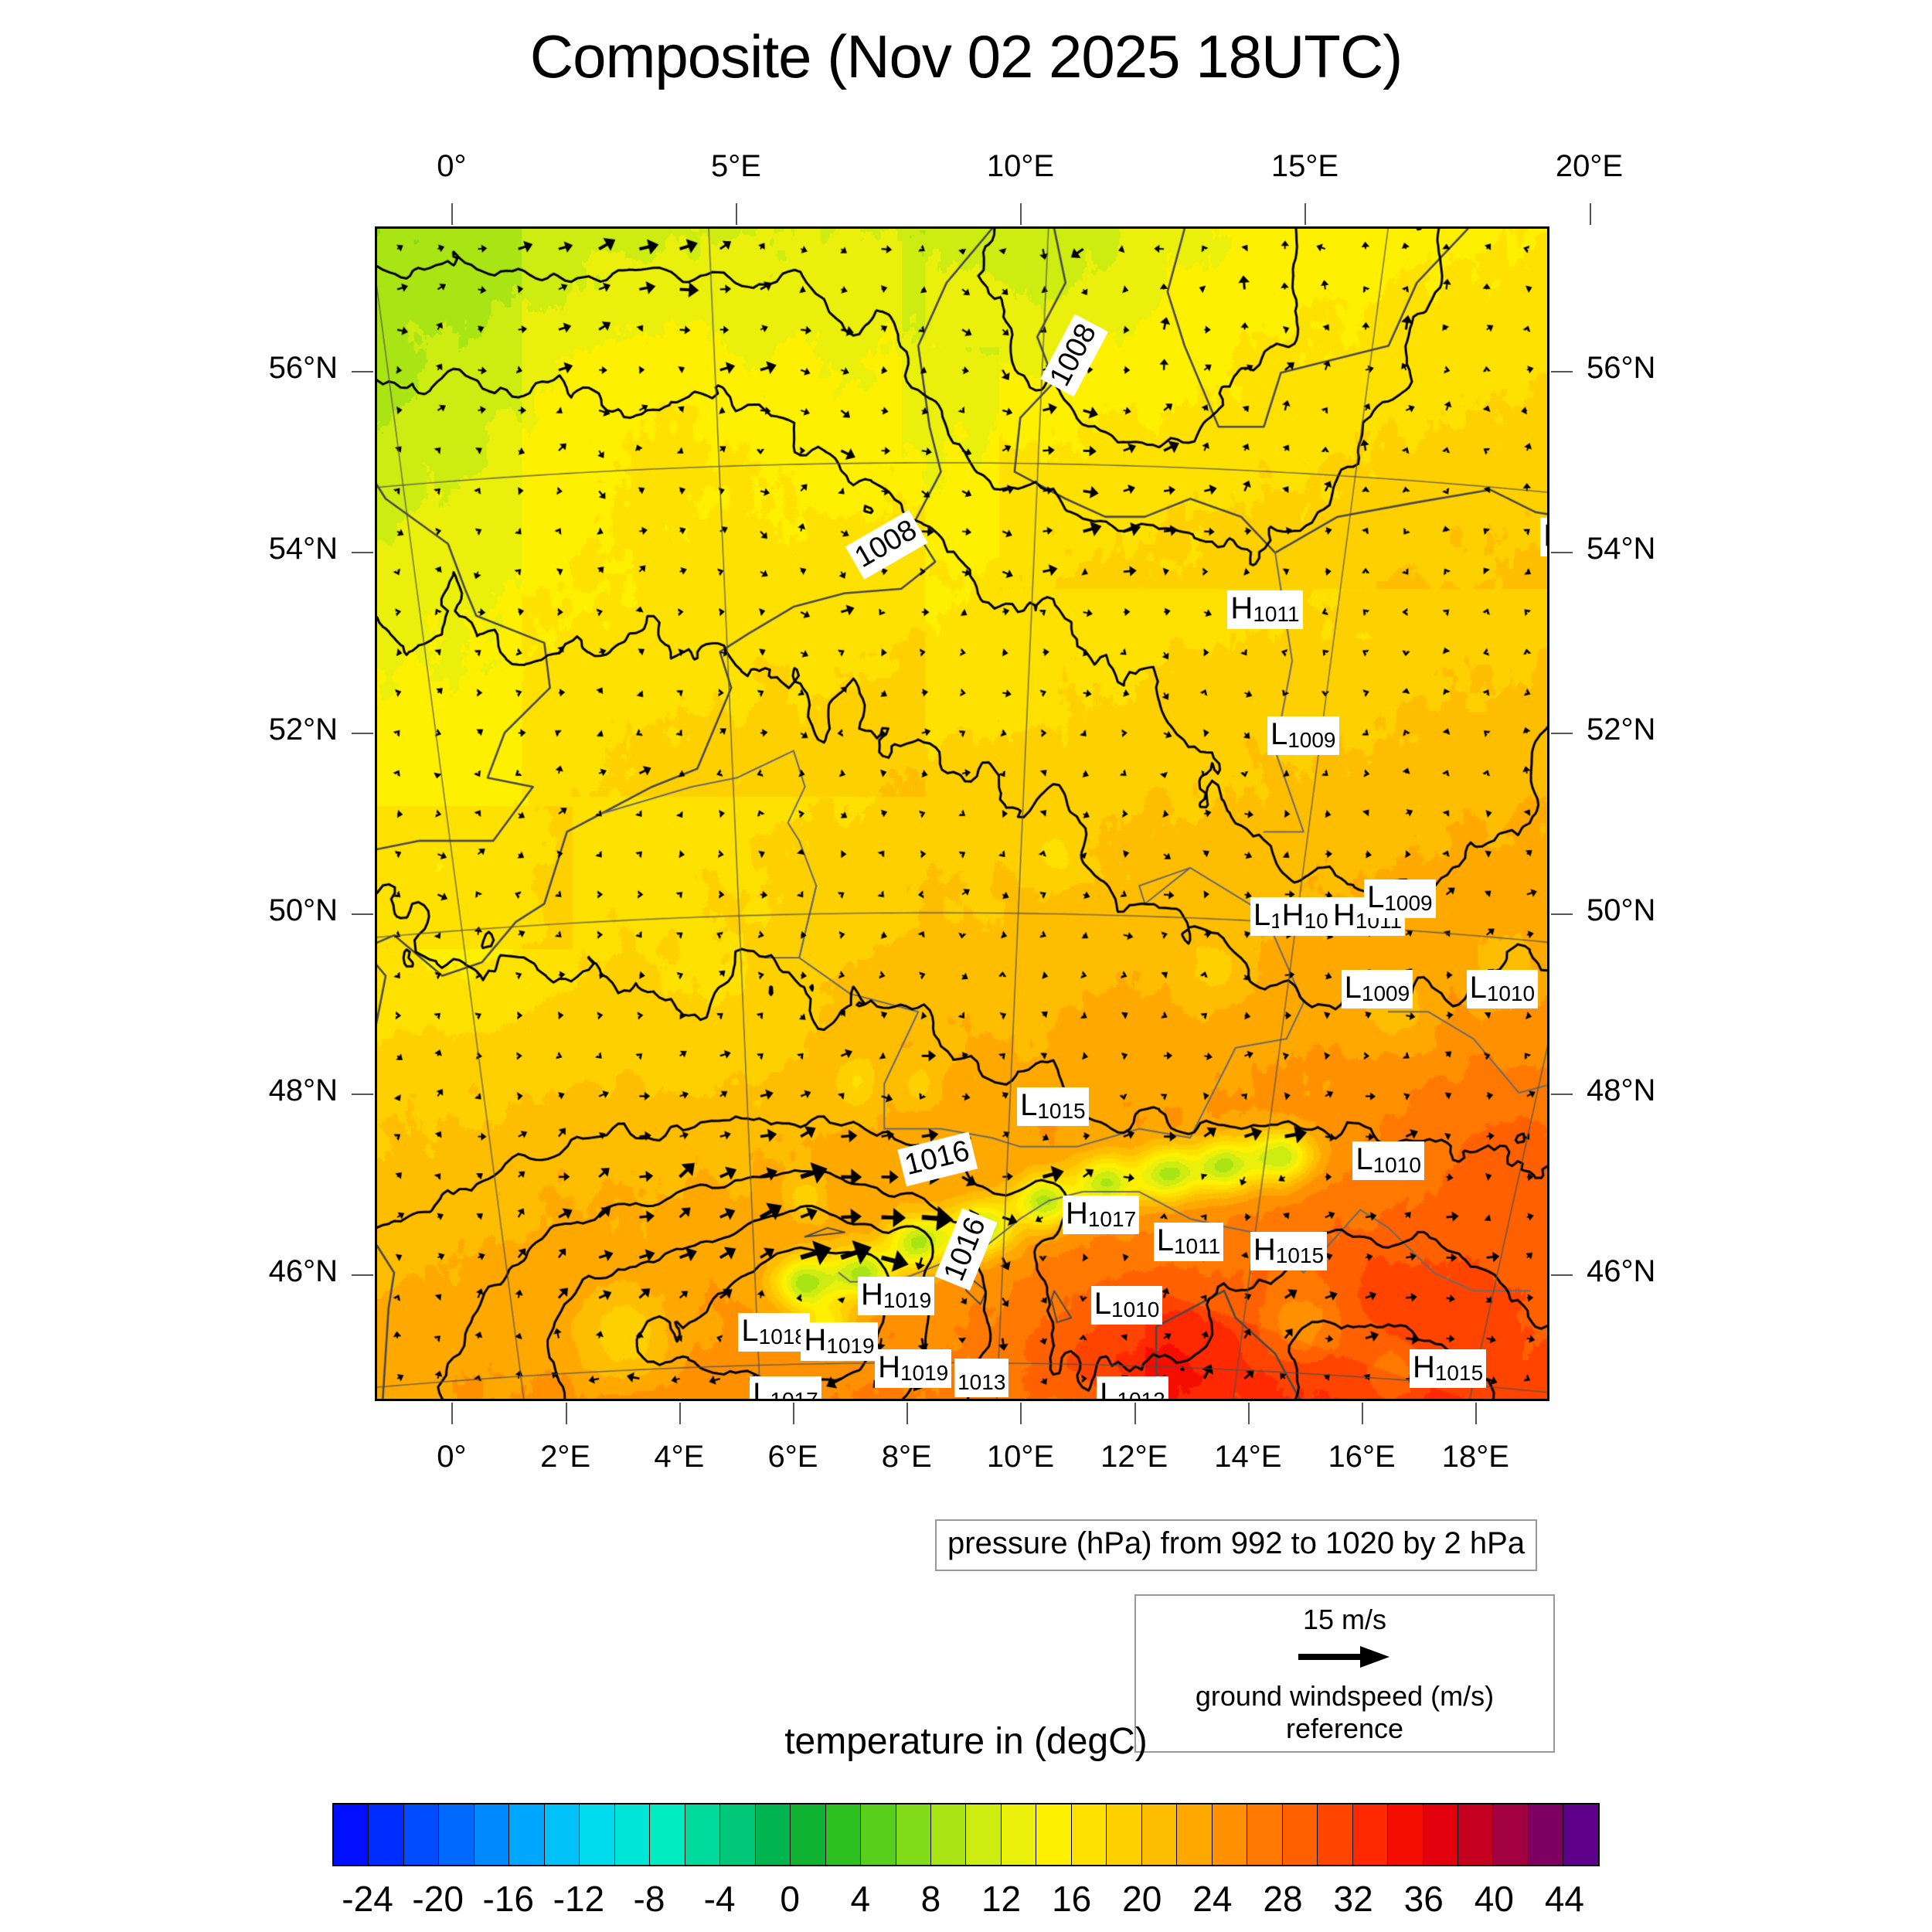  Describe the element at coordinates (1345, 1712) in the screenshot. I see `wind-legend-caption: ground windspeed (m/s) reference` at that location.